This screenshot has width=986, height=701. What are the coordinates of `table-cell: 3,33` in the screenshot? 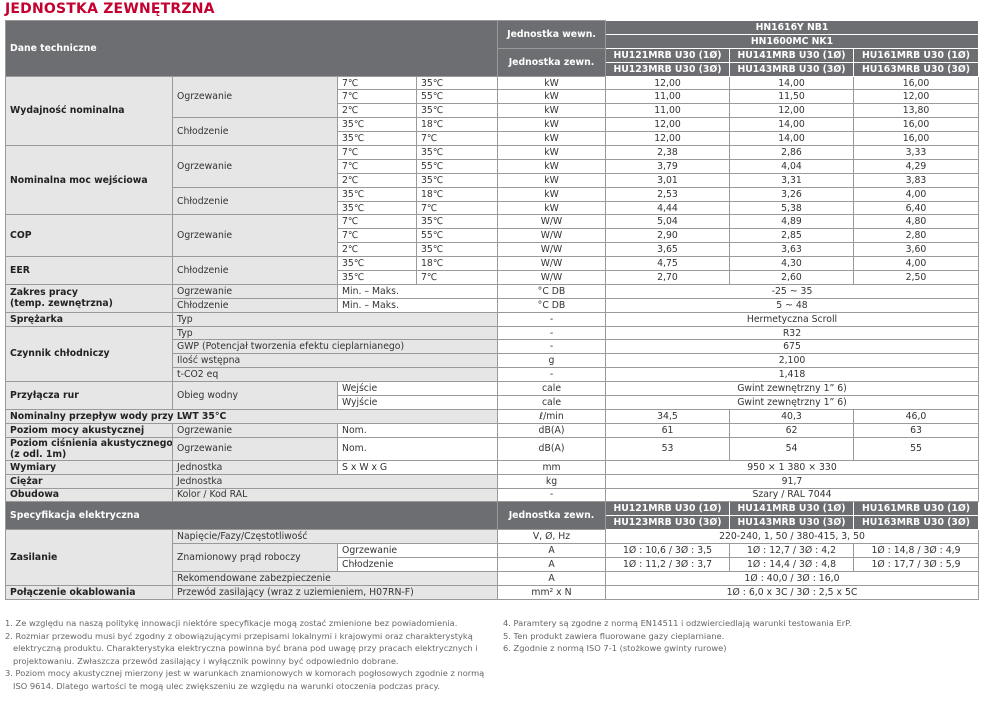 It's located at (916, 152).